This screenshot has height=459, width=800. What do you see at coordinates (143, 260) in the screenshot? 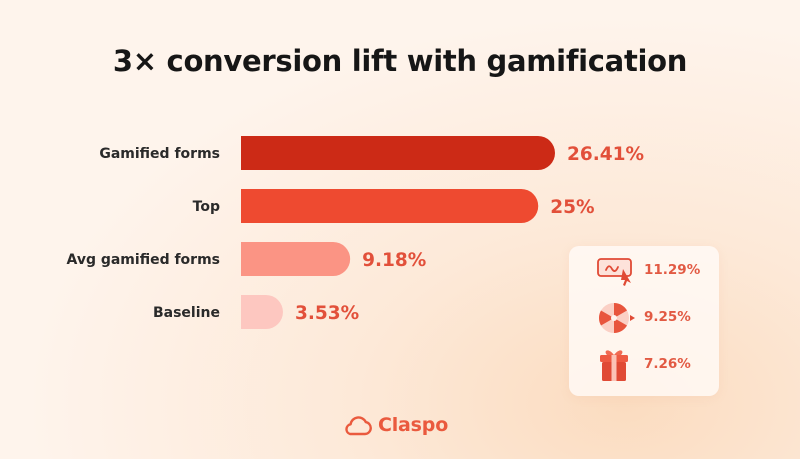
I see `category-label: Avg gamified forms` at bounding box center [143, 260].